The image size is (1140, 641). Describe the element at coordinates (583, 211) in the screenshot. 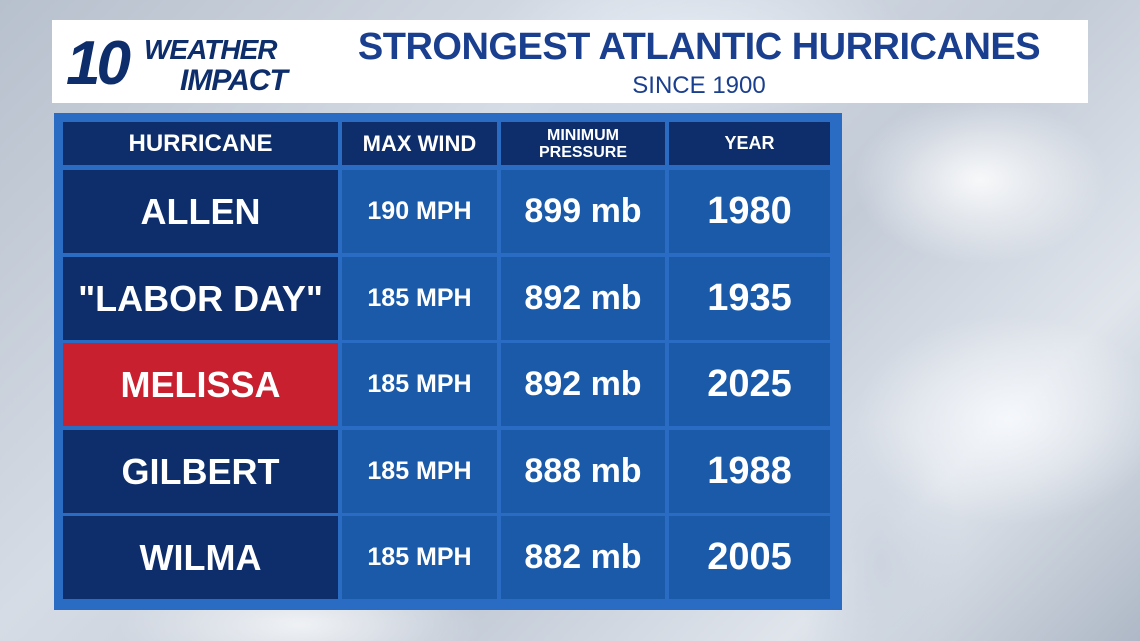

I see `table-cell: 899 mb` at that location.